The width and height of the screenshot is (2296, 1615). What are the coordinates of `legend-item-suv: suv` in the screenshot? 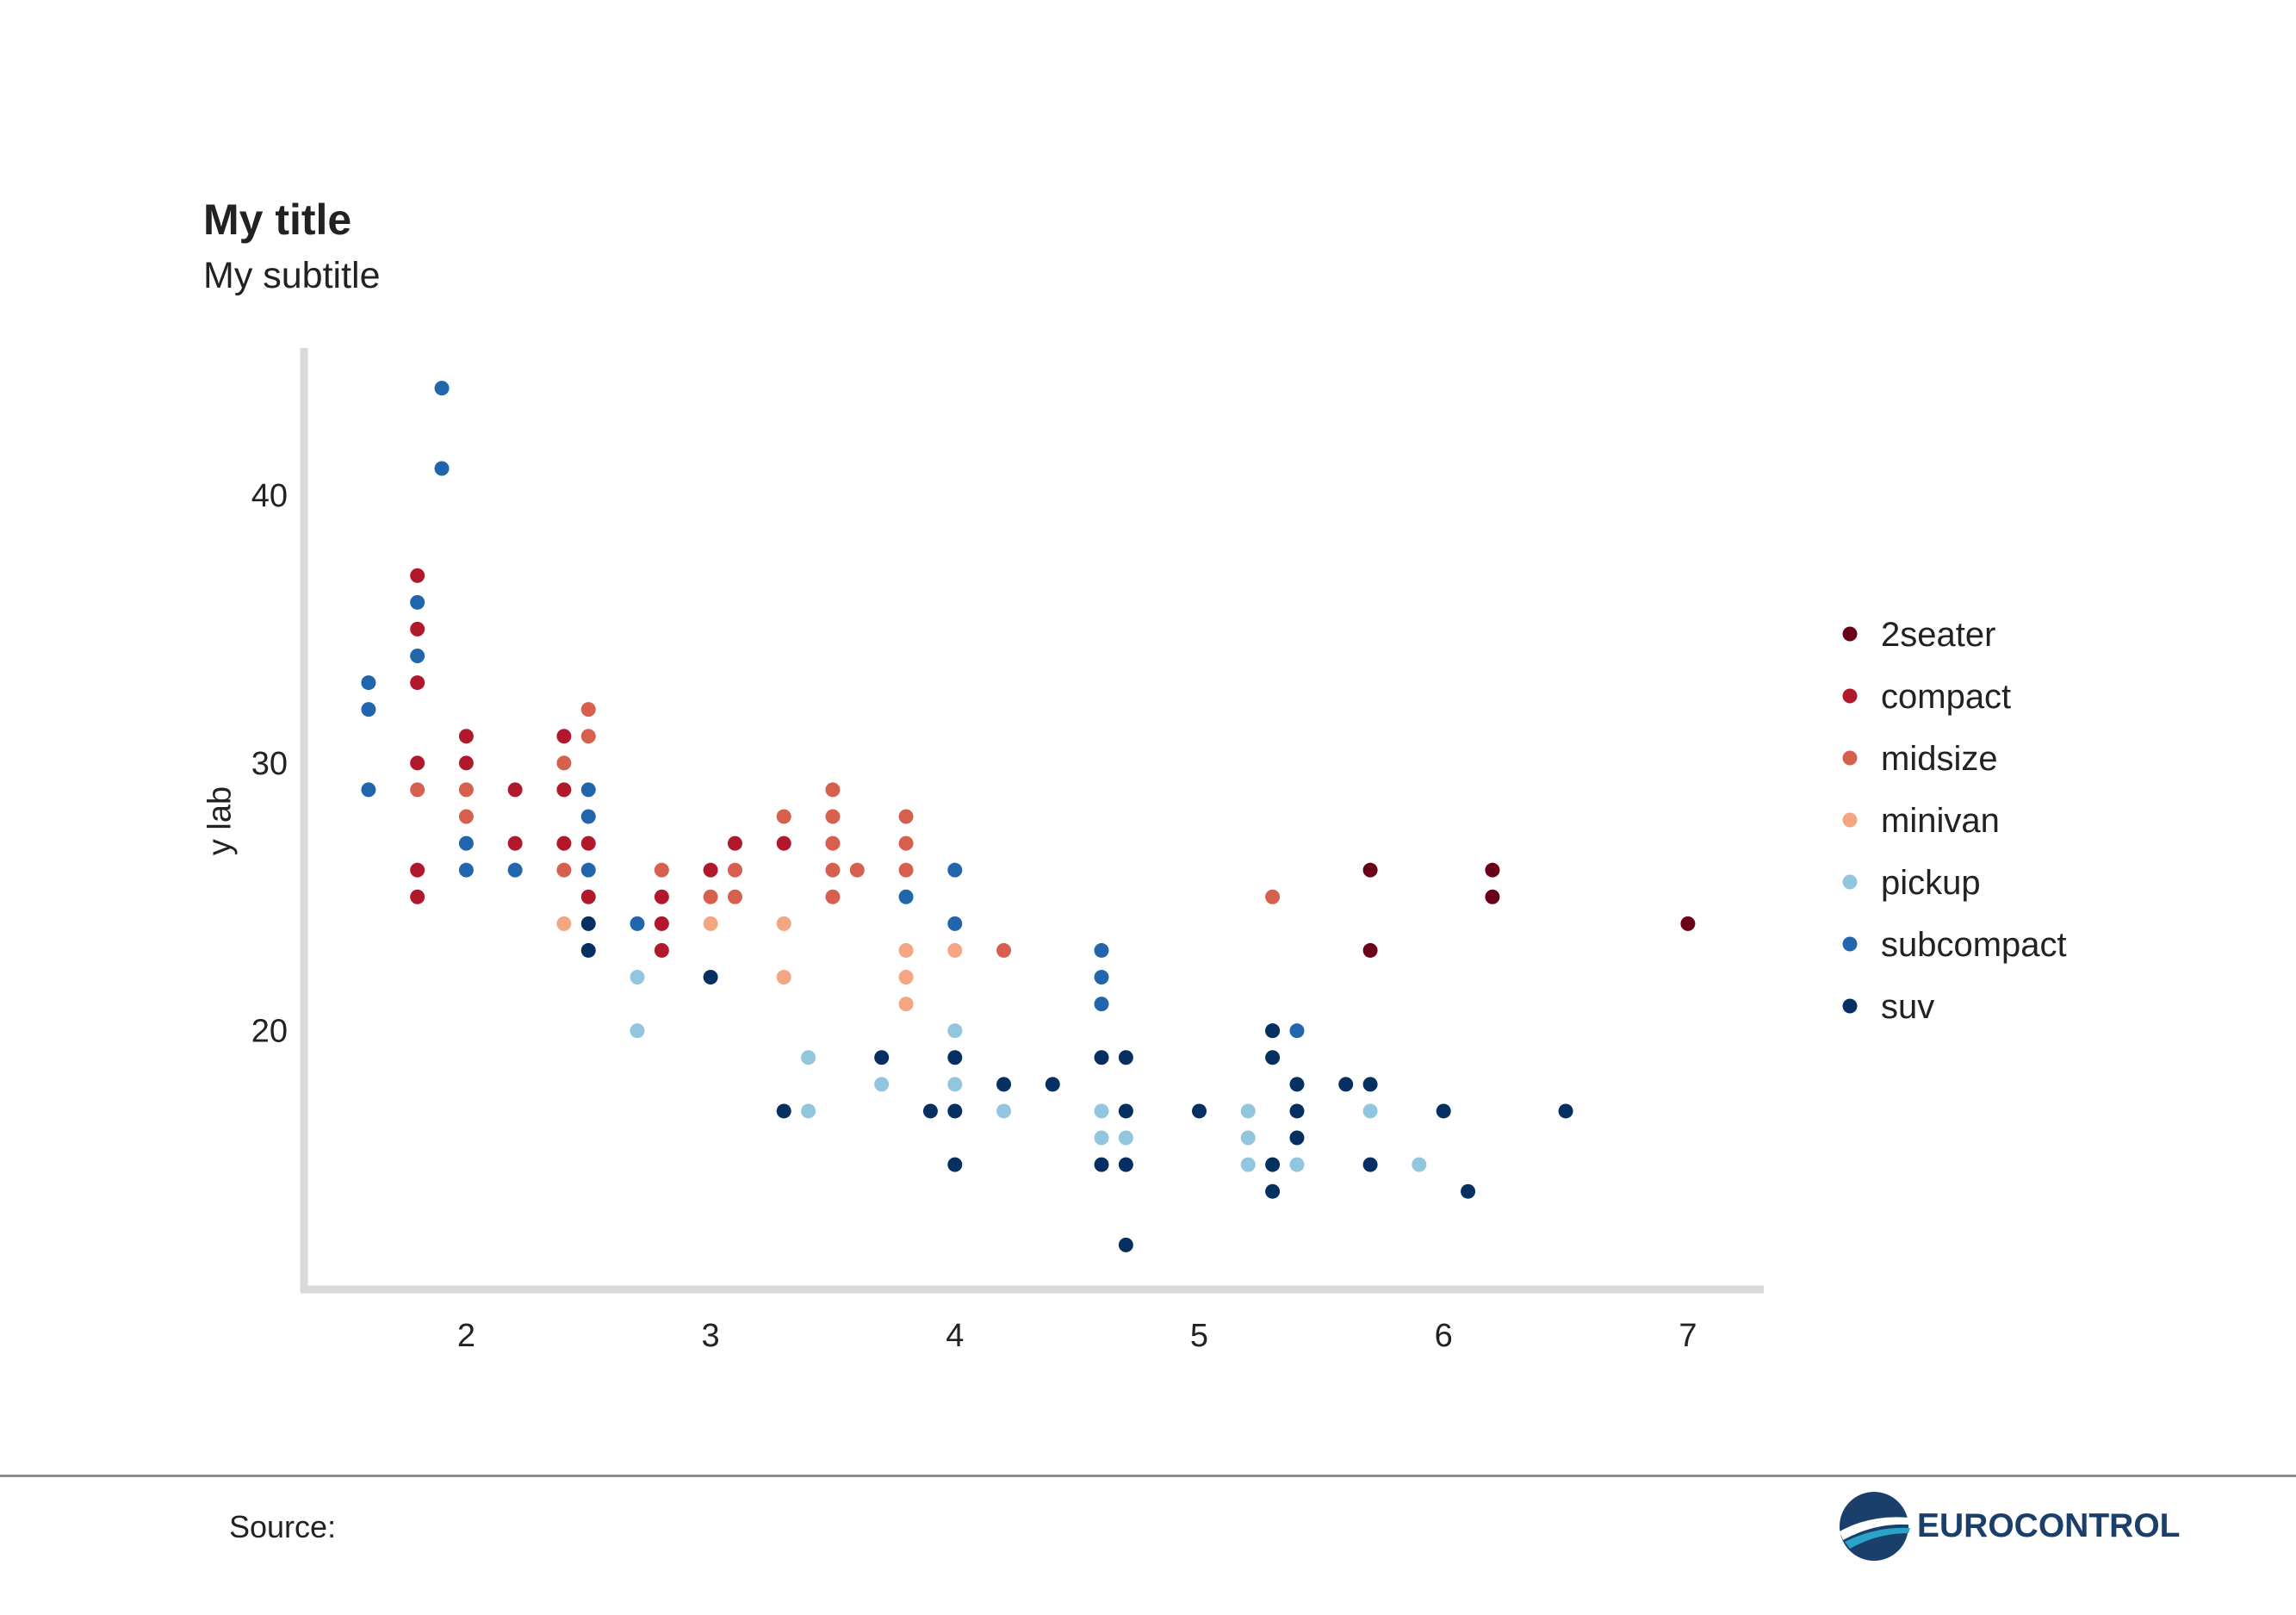 It's located at (1888, 1007).